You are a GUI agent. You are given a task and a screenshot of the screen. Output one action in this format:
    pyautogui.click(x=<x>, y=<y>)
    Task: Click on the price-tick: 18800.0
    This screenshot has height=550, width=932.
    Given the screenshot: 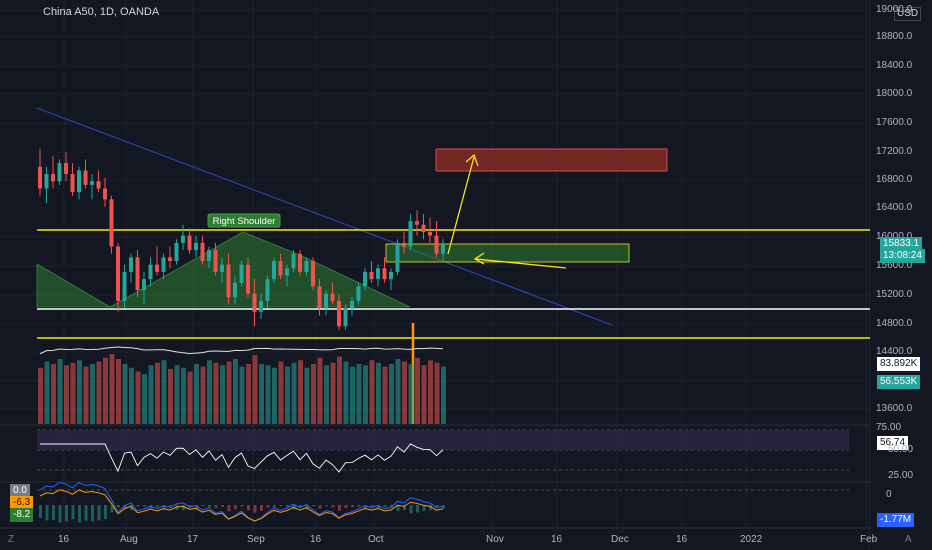 What is the action you would take?
    pyautogui.click(x=894, y=36)
    